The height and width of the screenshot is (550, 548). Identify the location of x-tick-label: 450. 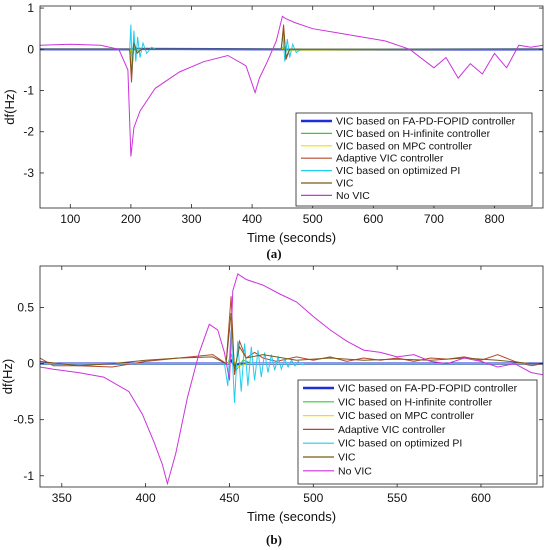
(229, 498).